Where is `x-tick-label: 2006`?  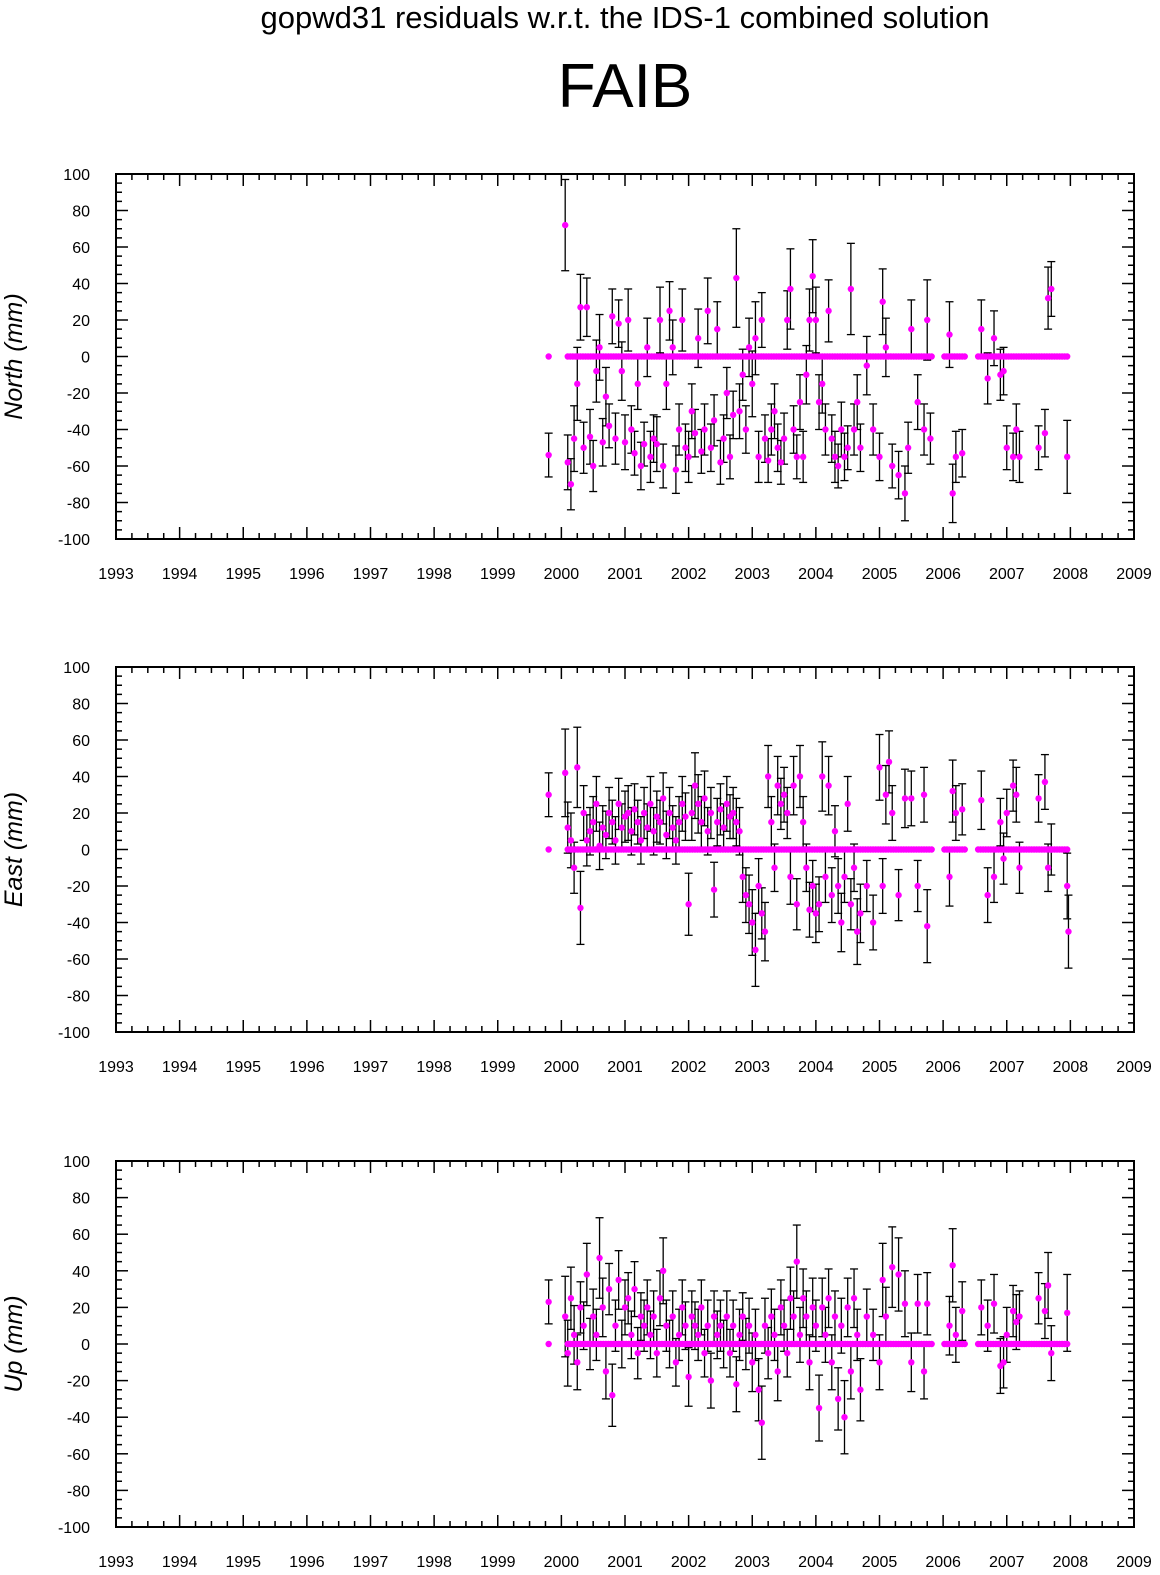
x-tick-label: 2006 is located at coordinates (943, 574).